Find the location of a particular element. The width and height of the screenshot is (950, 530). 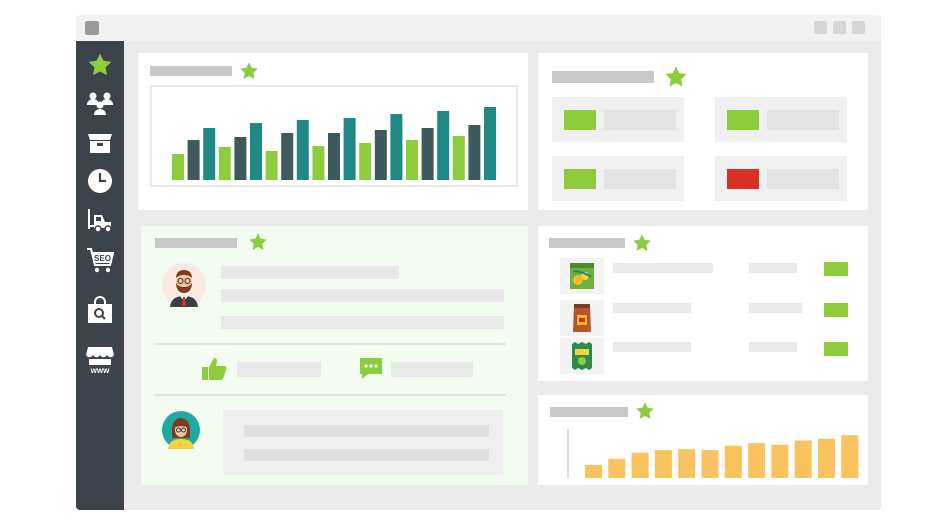

coffee-bag-icon is located at coordinates (582, 318).